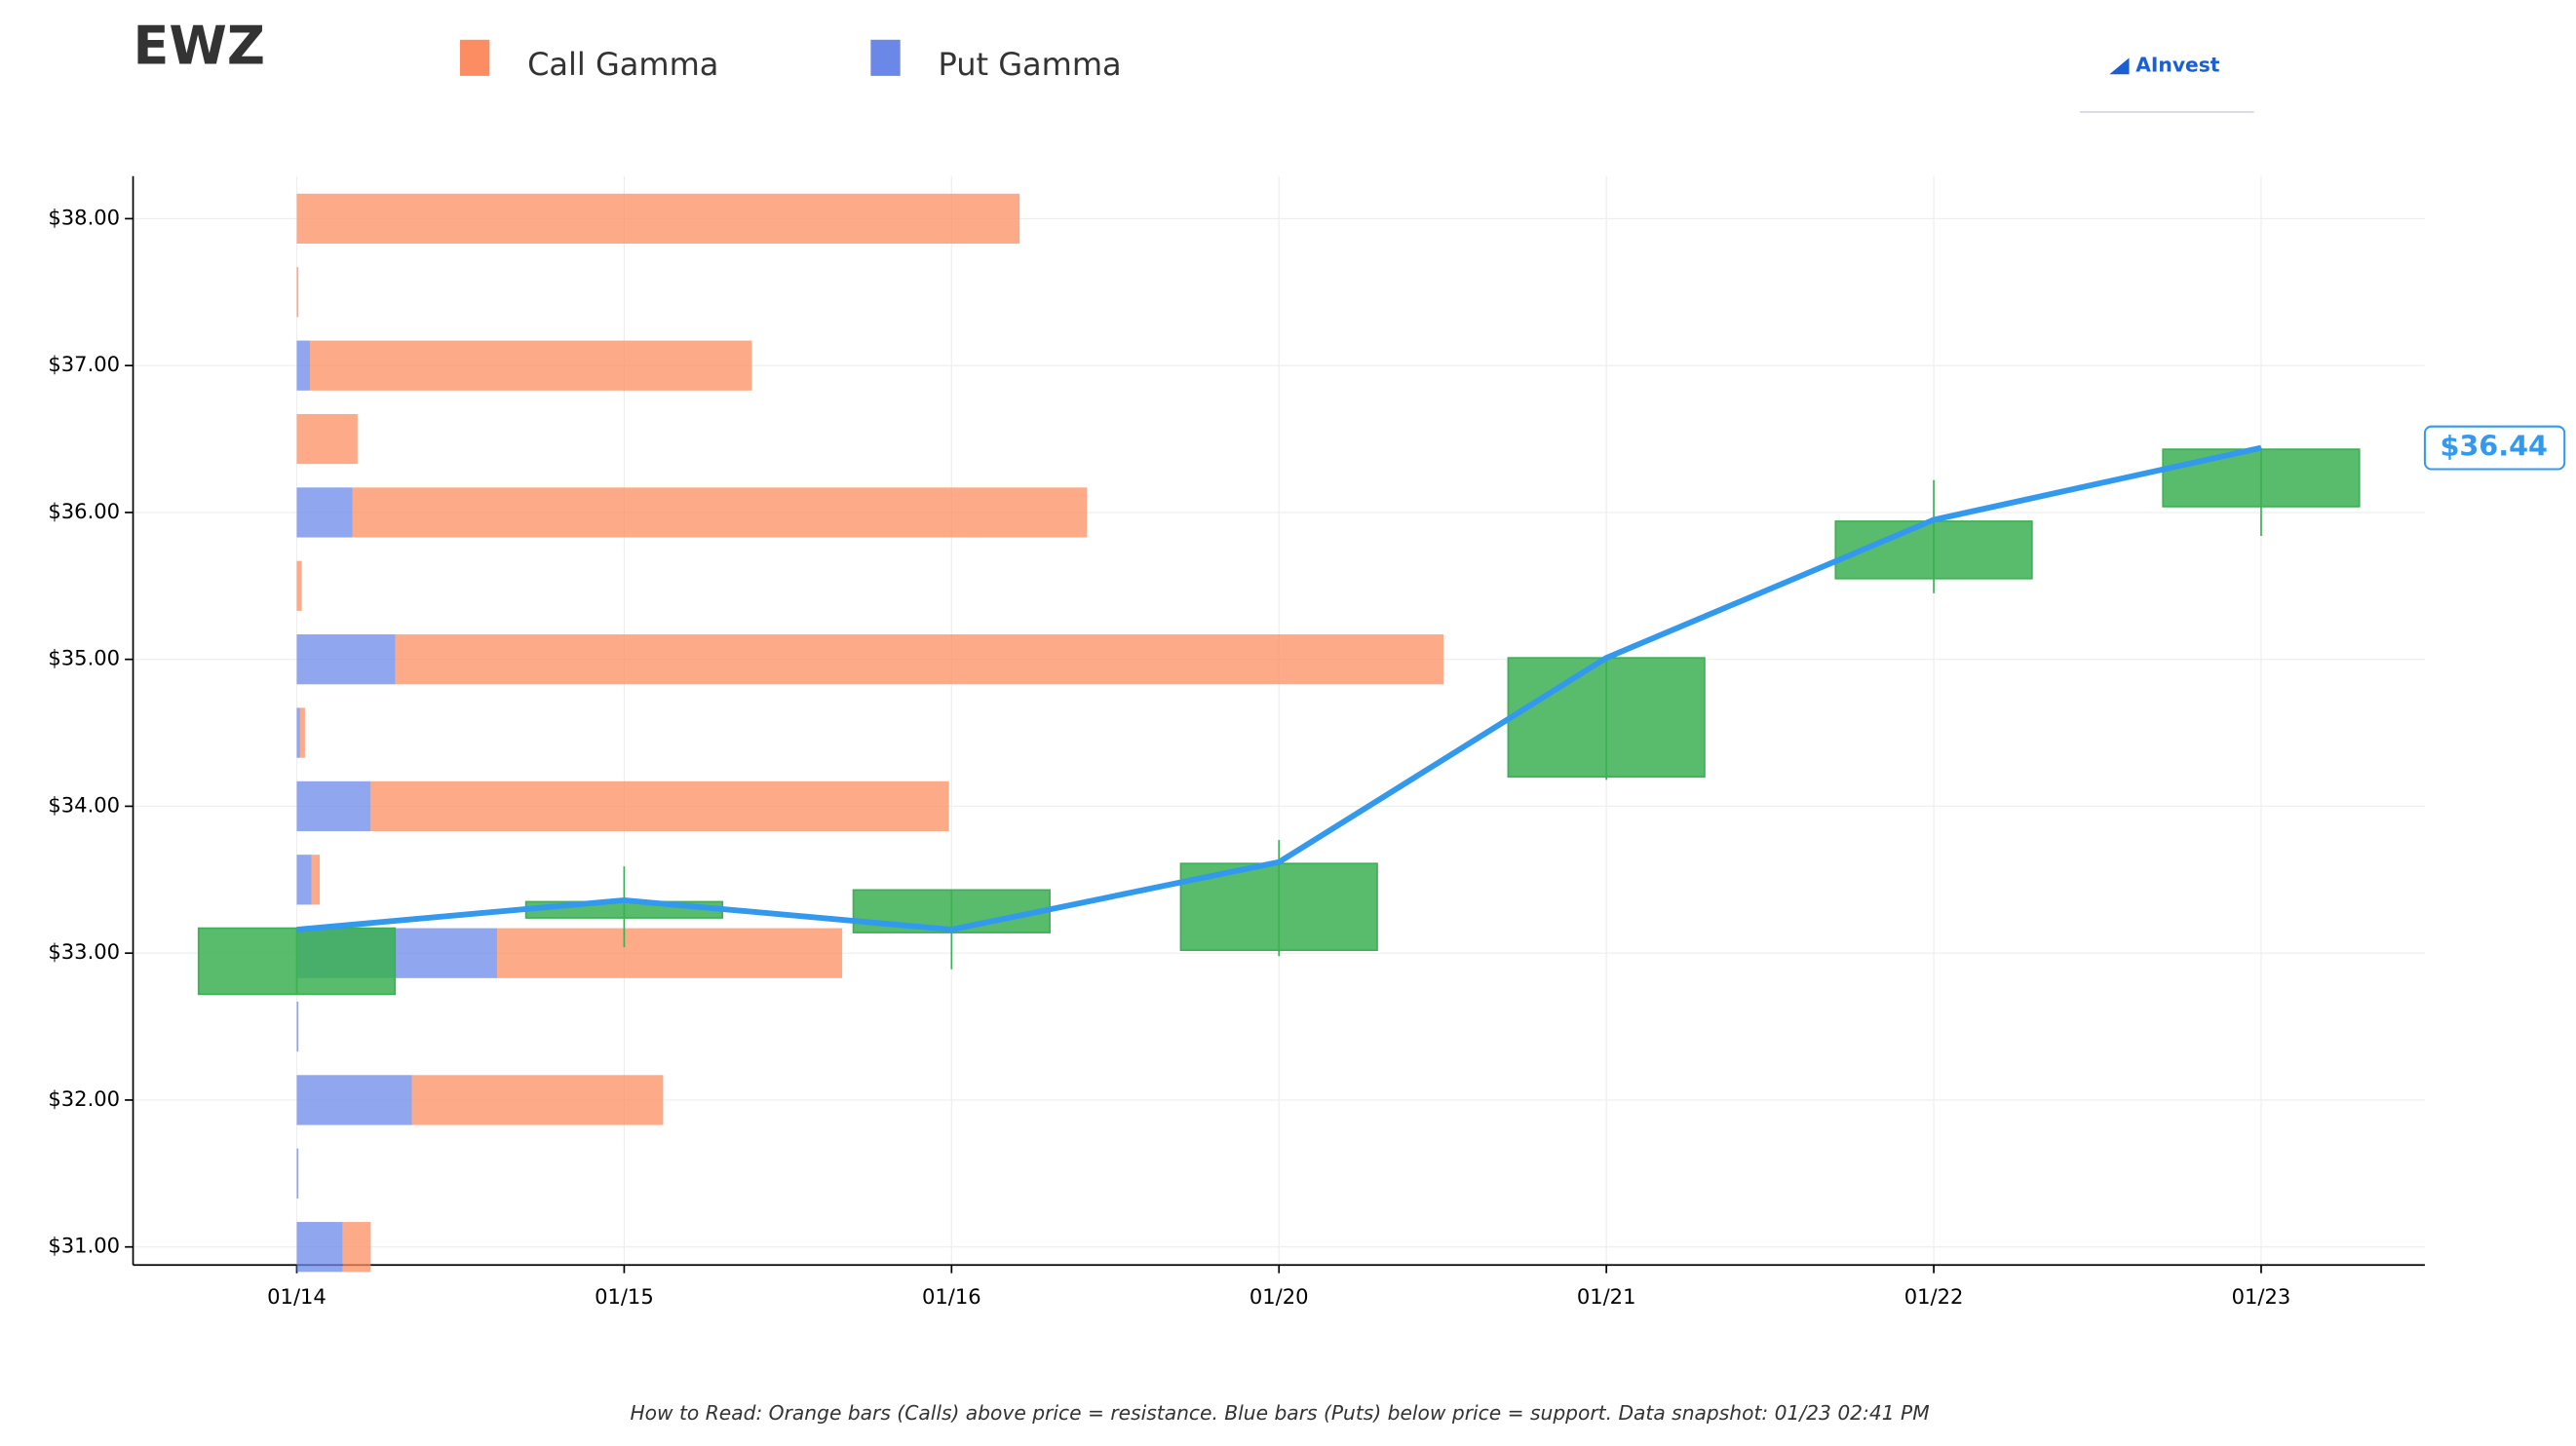  Describe the element at coordinates (624, 1296) in the screenshot. I see `x-tick-label: 01/15` at that location.